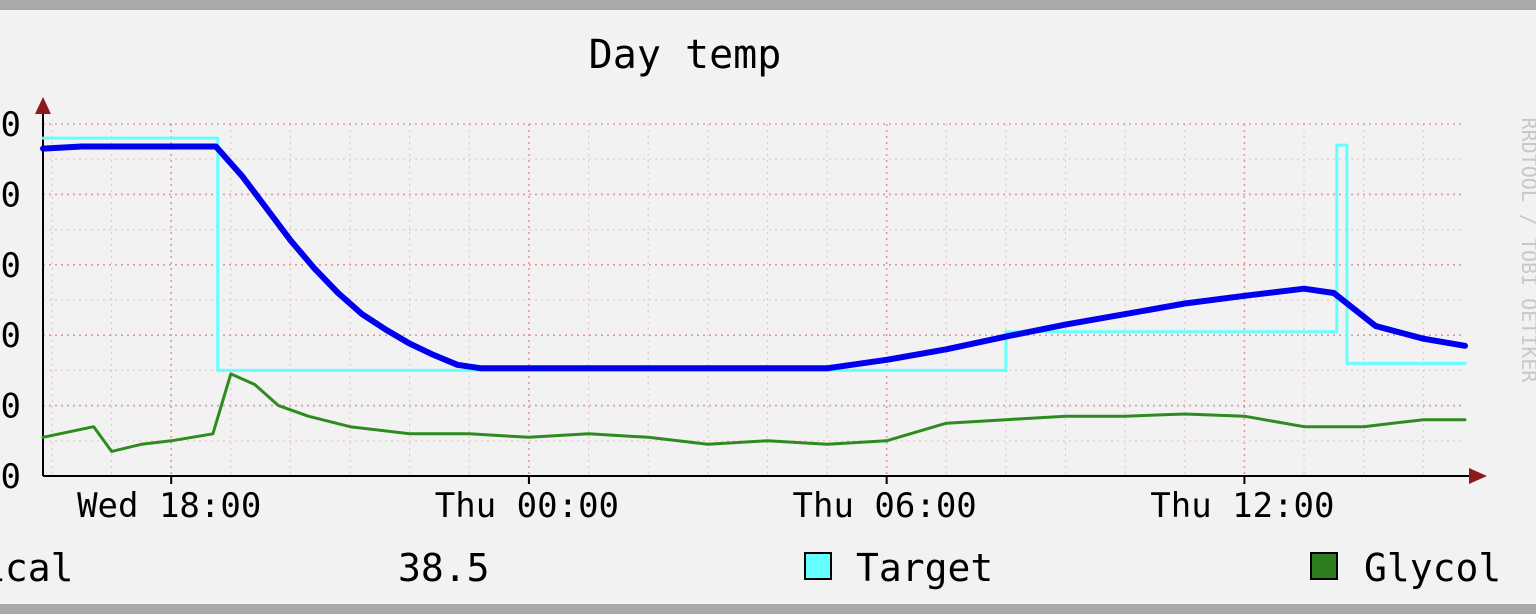  What do you see at coordinates (750, 568) in the screenshot?
I see `legend: ical 38.5 Target Glycol` at bounding box center [750, 568].